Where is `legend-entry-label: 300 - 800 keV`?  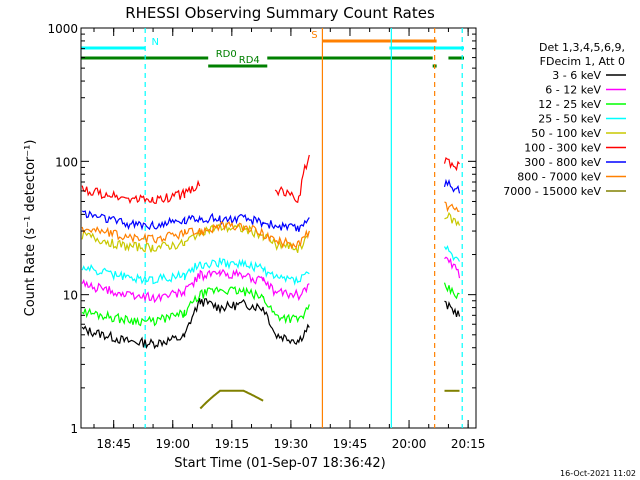
legend-entry-label: 300 - 800 keV is located at coordinates (562, 162).